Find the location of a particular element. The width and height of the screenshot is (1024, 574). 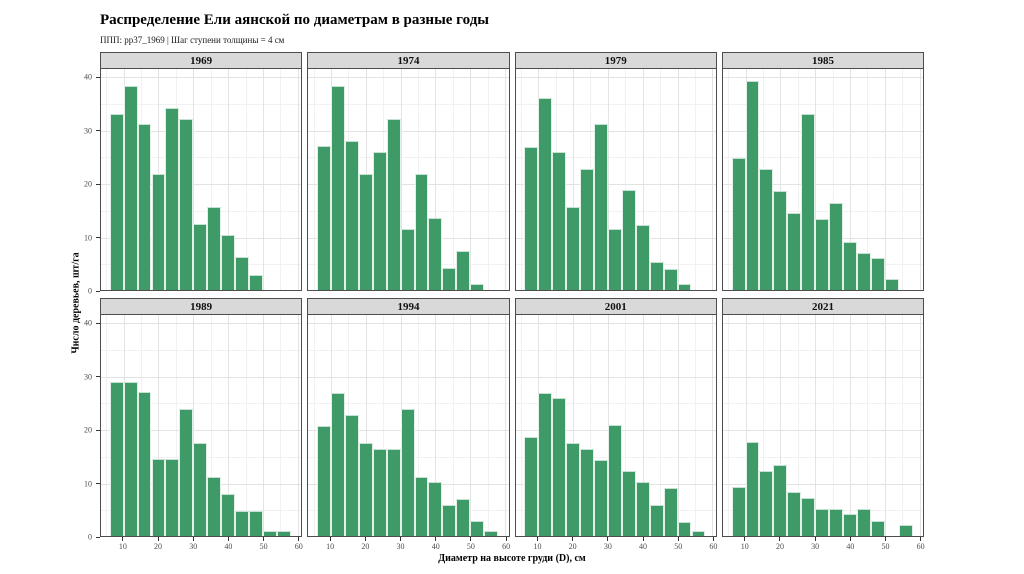

y-tick-label: 40 is located at coordinates (88, 77).